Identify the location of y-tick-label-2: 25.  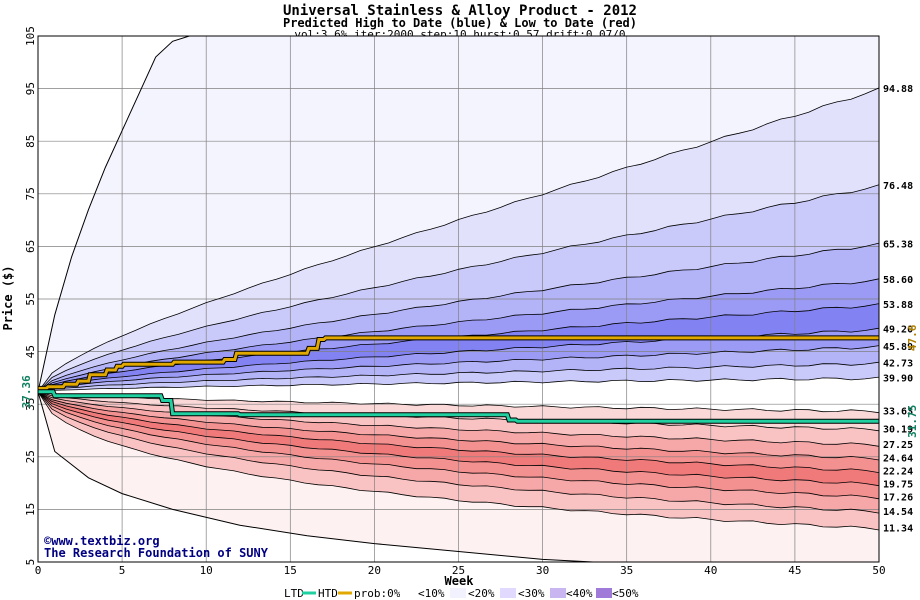
(30, 456).